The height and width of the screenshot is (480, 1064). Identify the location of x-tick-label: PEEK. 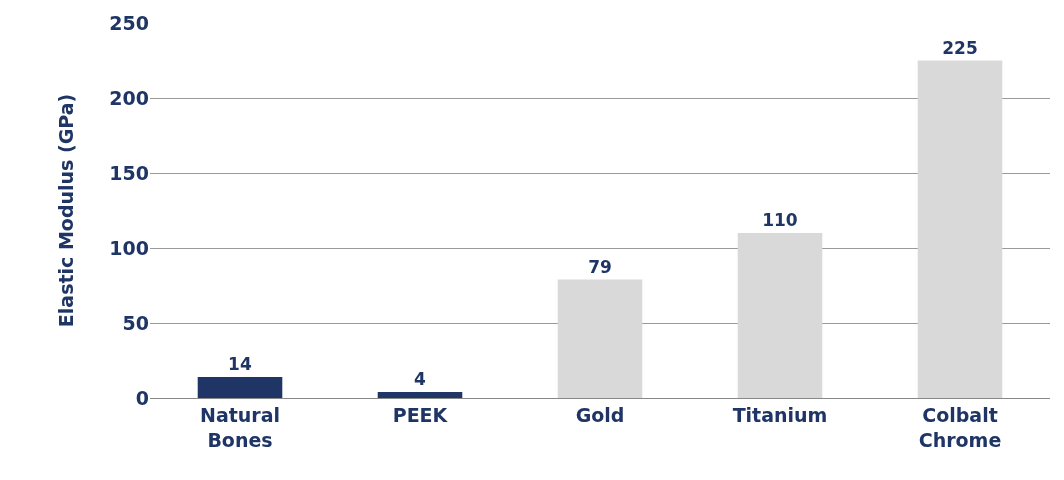
(420, 414).